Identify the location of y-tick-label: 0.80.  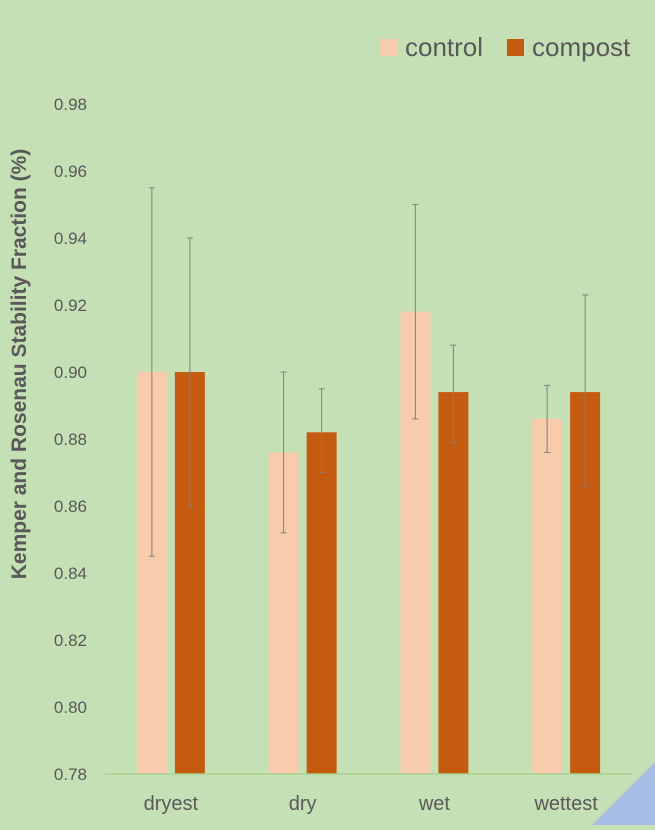
(70, 707).